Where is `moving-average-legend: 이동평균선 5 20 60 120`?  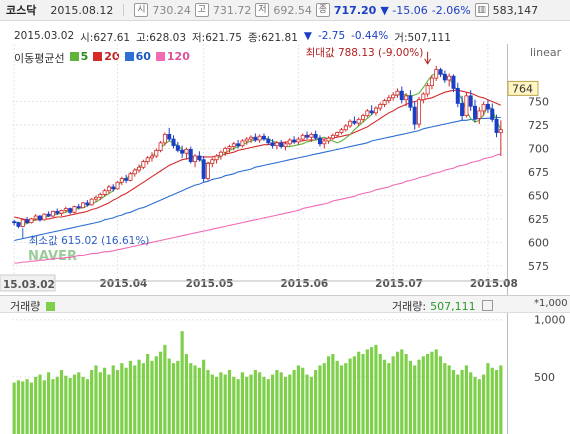 moving-average-legend: 이동평균선 5 20 60 120 is located at coordinates (102, 58).